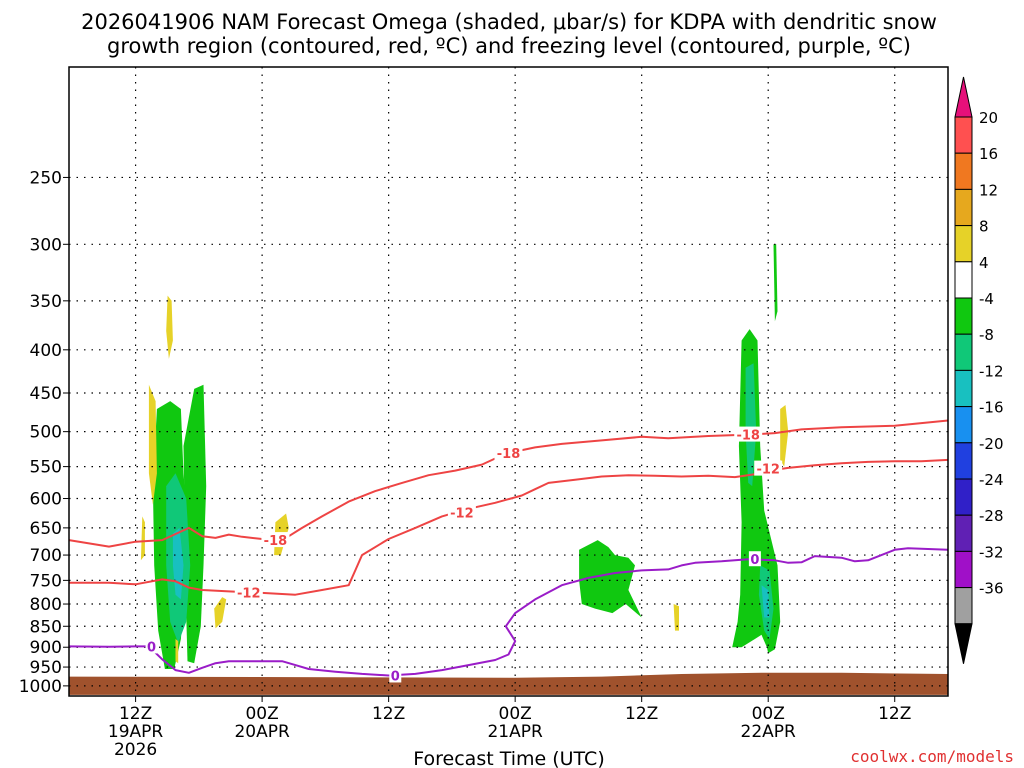 Image resolution: width=1024 pixels, height=768 pixels. What do you see at coordinates (988, 154) in the screenshot?
I see `colorbar-label-1: 16` at bounding box center [988, 154].